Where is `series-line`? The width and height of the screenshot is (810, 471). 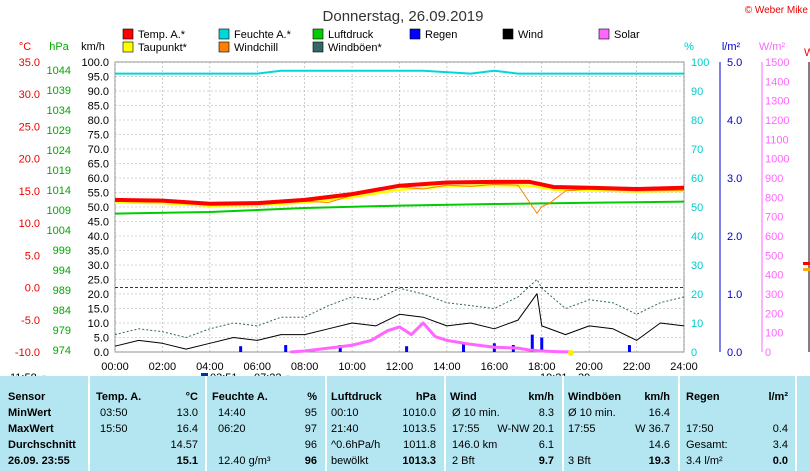
series-line is located at coordinates (399, 207).